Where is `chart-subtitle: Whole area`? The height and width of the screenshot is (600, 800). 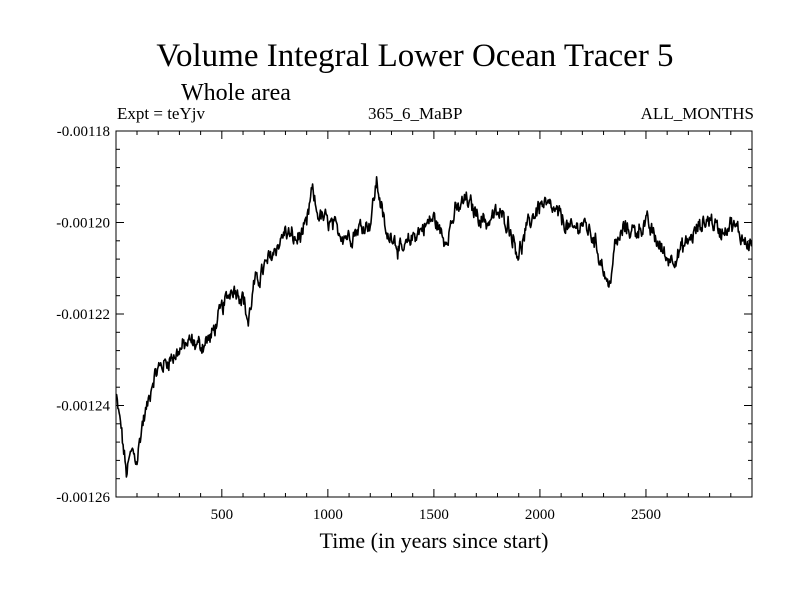
chart-subtitle: Whole area is located at coordinates (236, 93).